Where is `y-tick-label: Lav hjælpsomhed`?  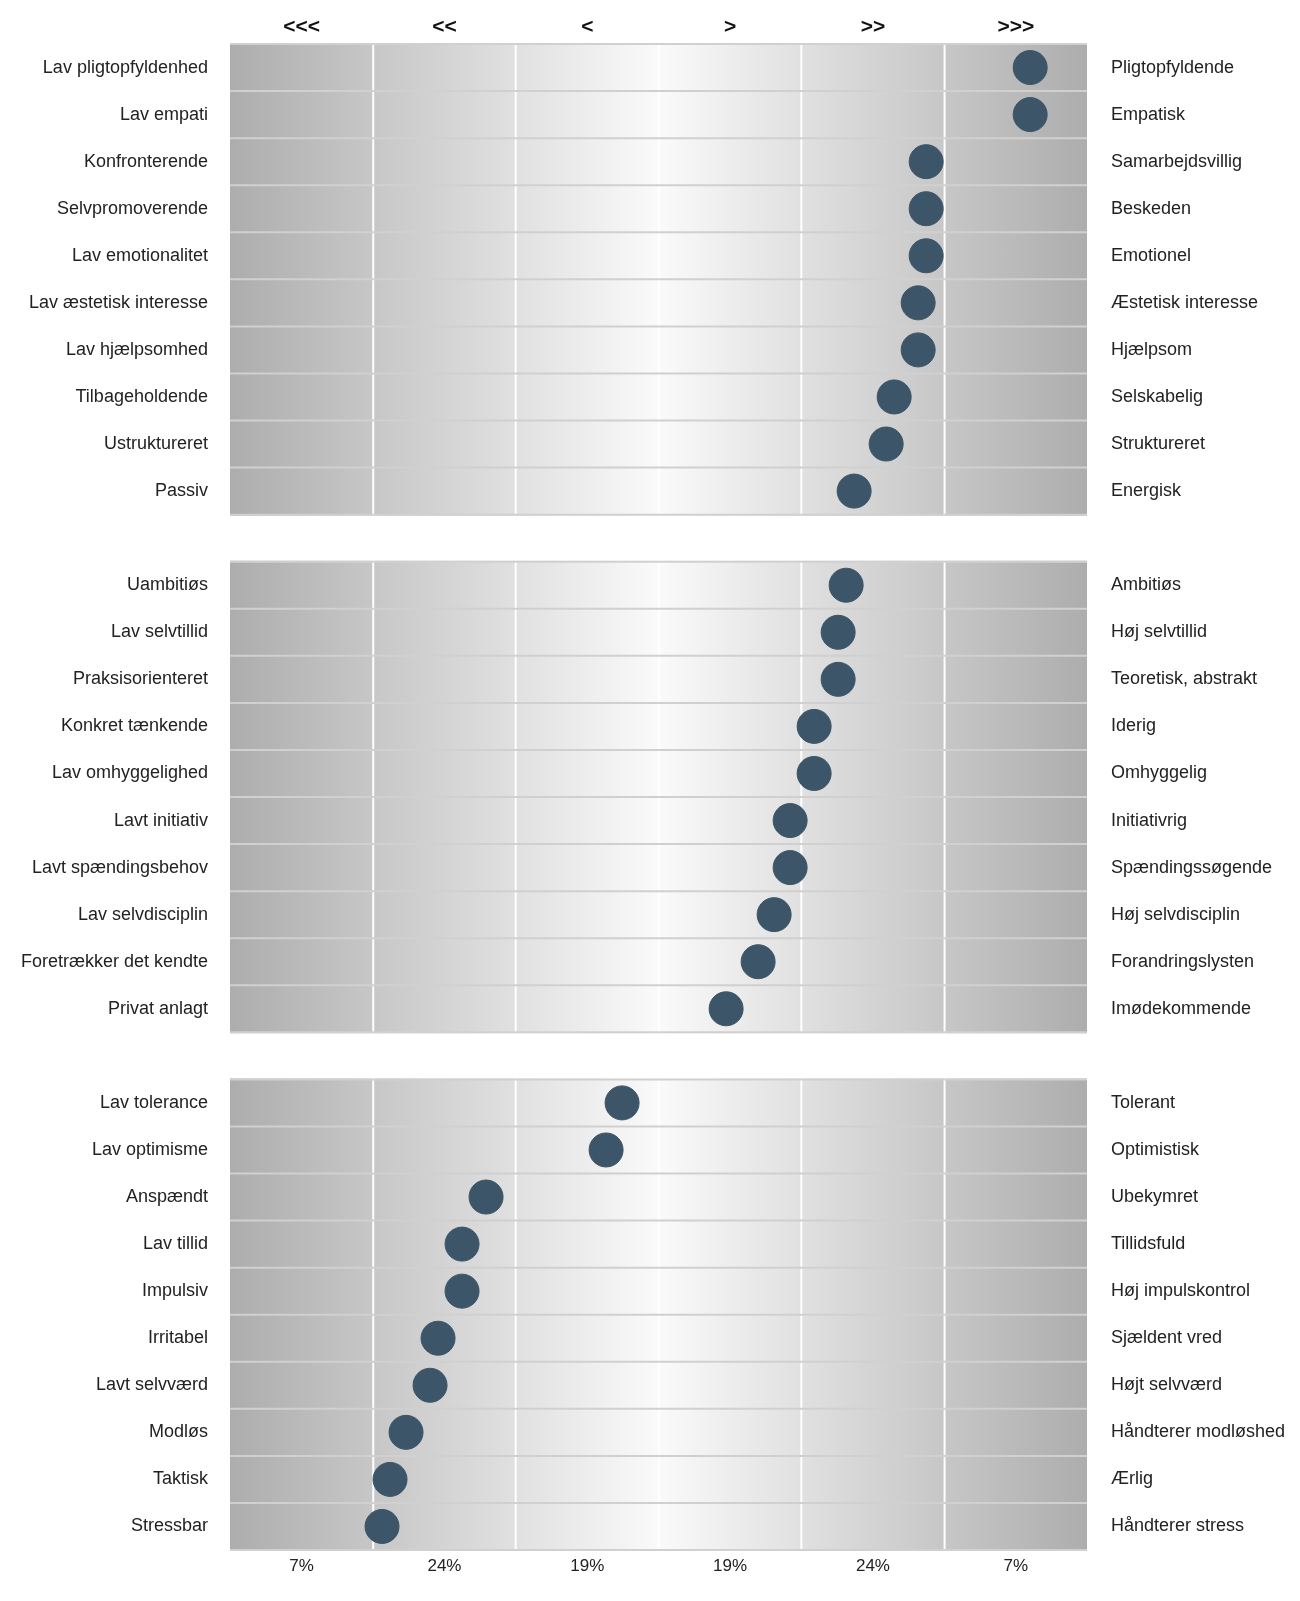 y-tick-label: Lav hjælpsomhed is located at coordinates (136, 348).